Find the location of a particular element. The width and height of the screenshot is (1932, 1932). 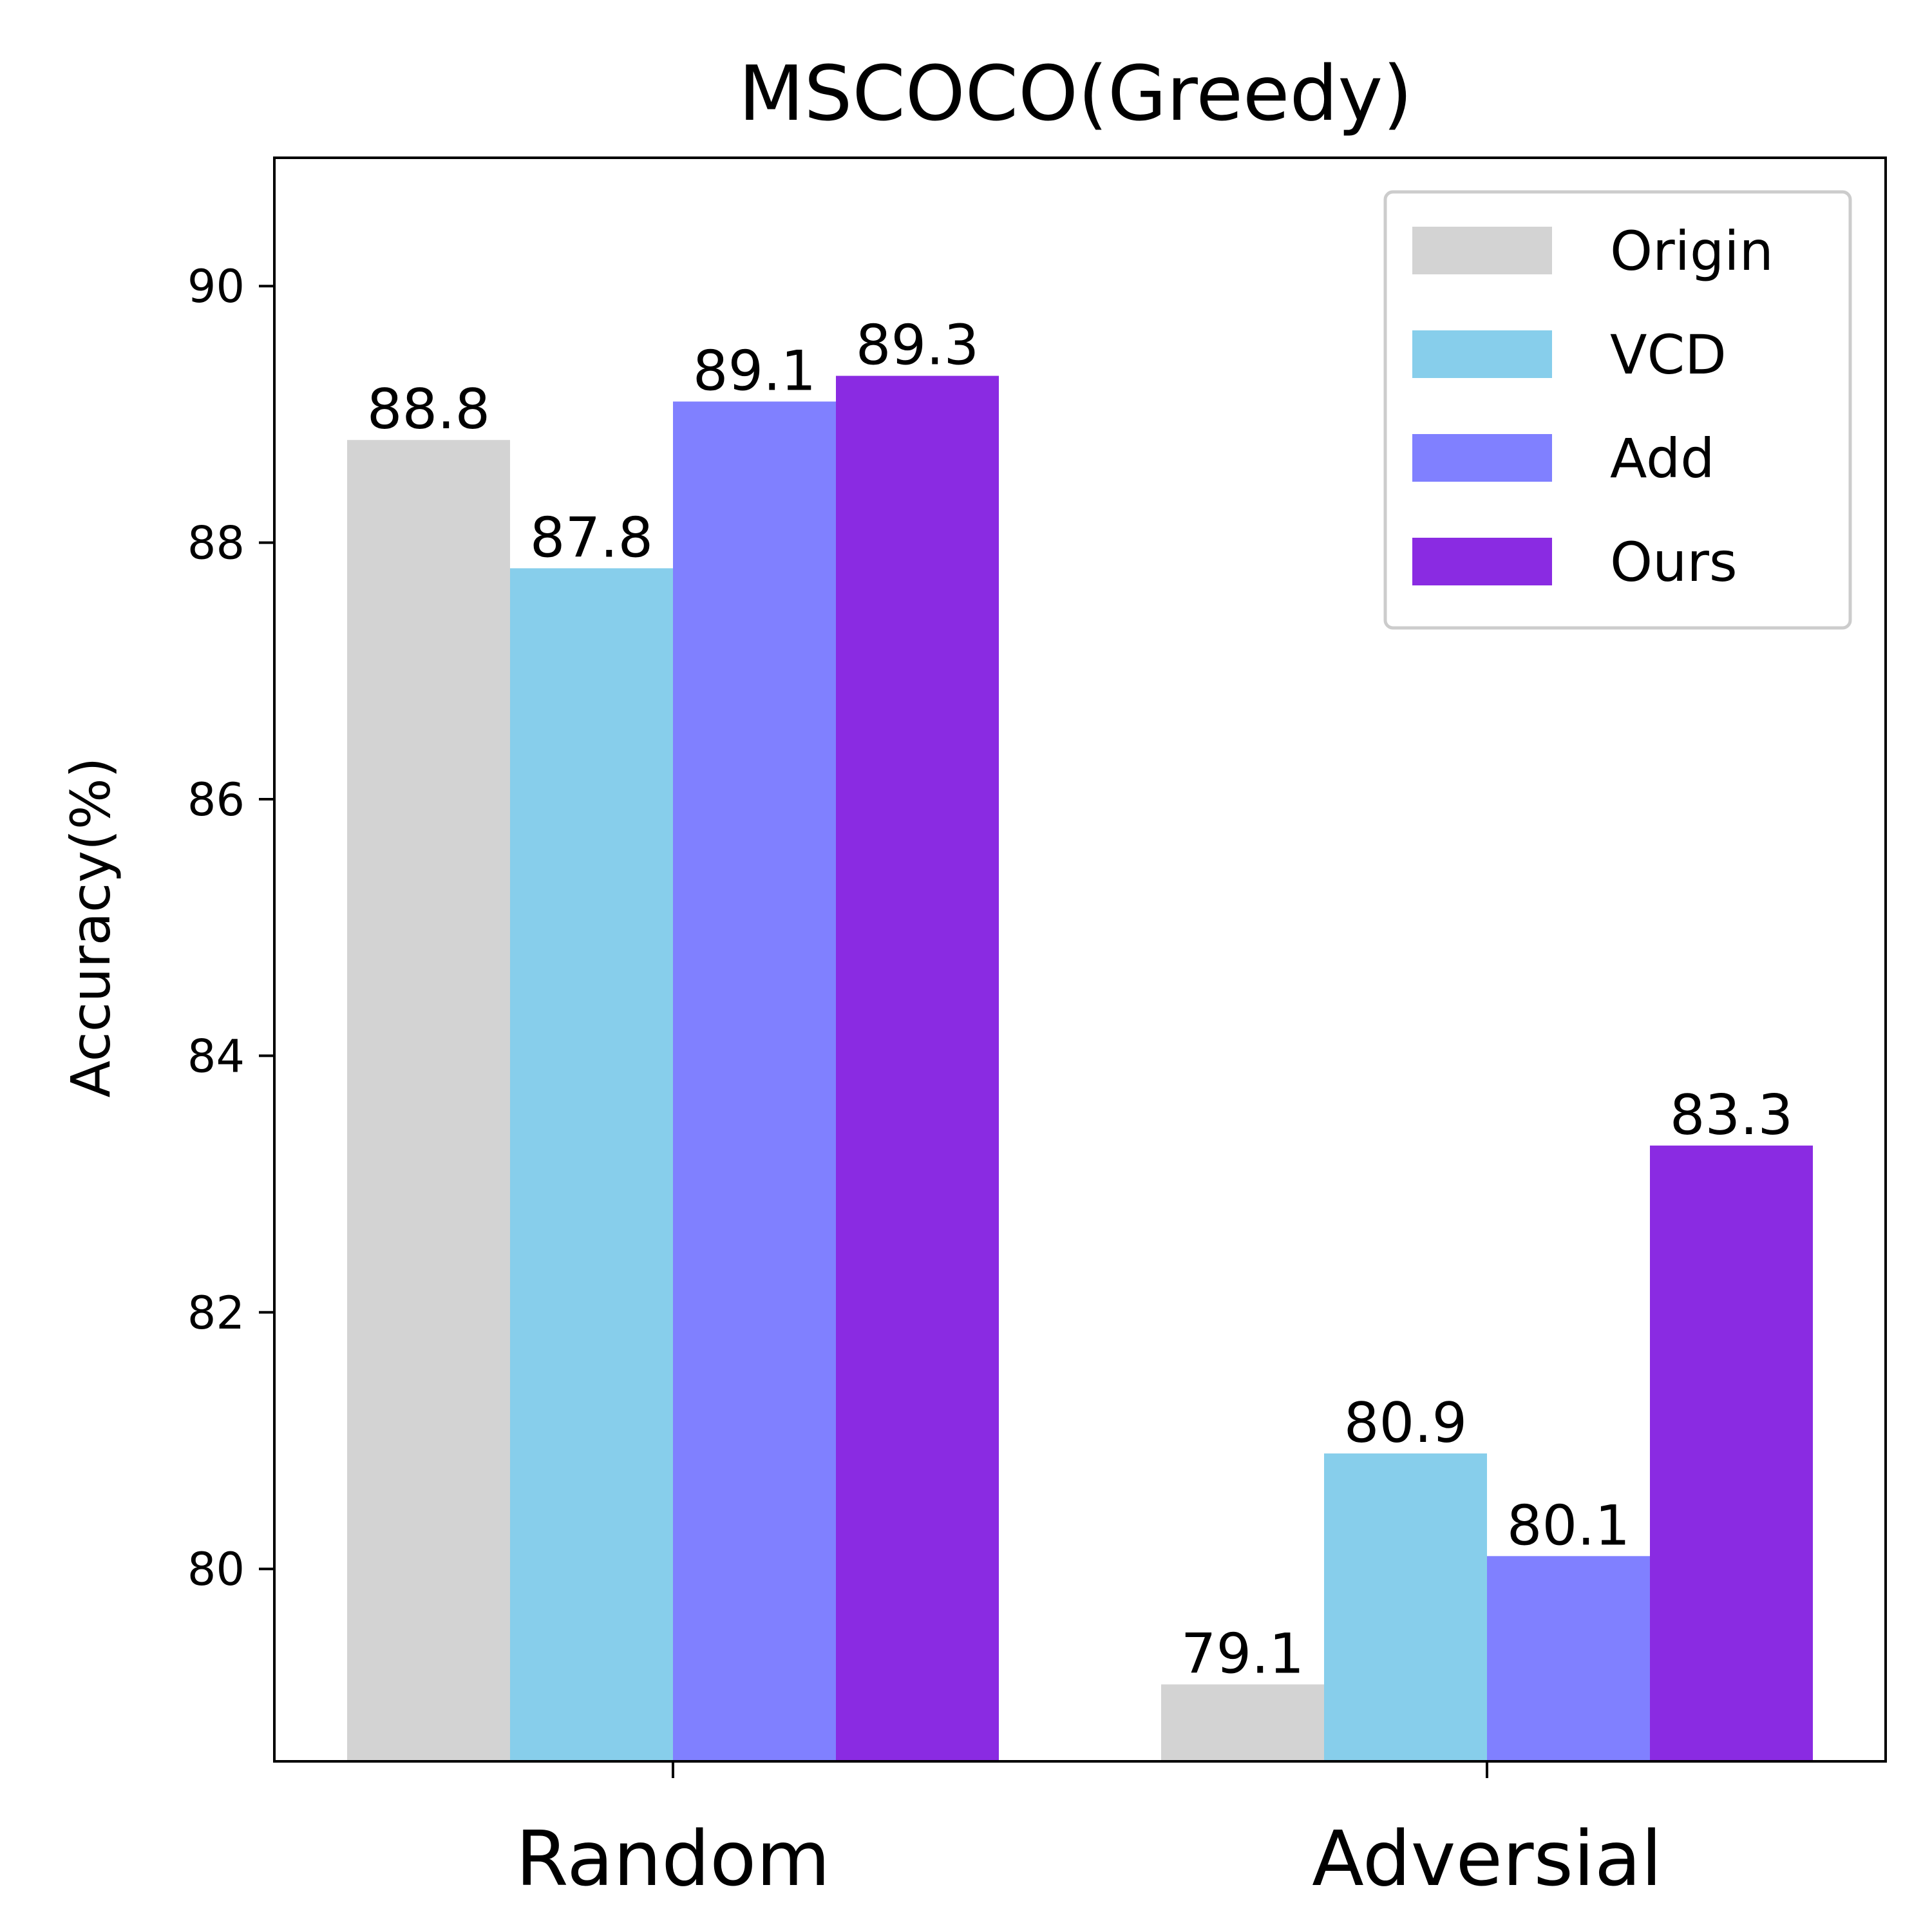

legend-swatch-origin is located at coordinates (1482, 250).